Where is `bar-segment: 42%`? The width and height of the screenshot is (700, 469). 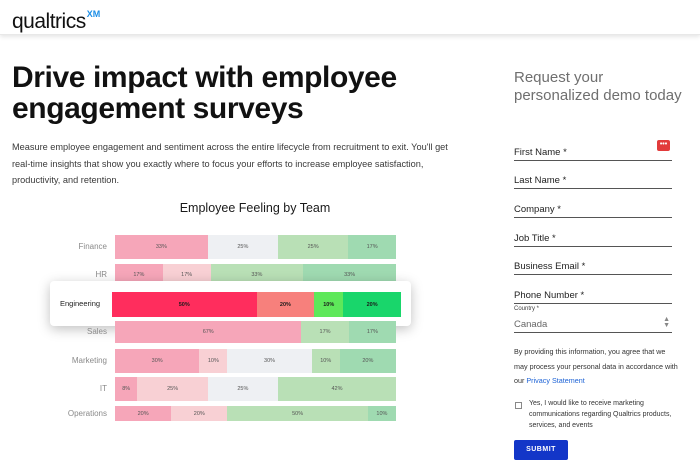
bar-segment: 42% is located at coordinates (336, 389).